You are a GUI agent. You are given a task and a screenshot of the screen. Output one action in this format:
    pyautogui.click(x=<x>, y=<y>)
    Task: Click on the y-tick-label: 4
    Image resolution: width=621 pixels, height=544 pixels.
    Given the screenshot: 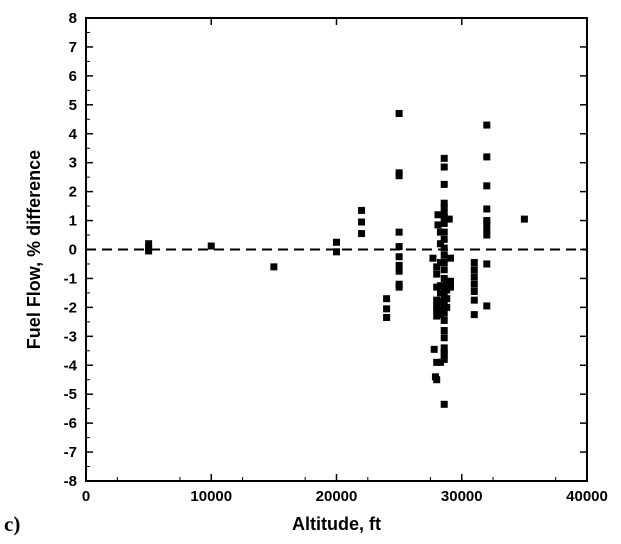 What is the action you would take?
    pyautogui.click(x=73, y=134)
    